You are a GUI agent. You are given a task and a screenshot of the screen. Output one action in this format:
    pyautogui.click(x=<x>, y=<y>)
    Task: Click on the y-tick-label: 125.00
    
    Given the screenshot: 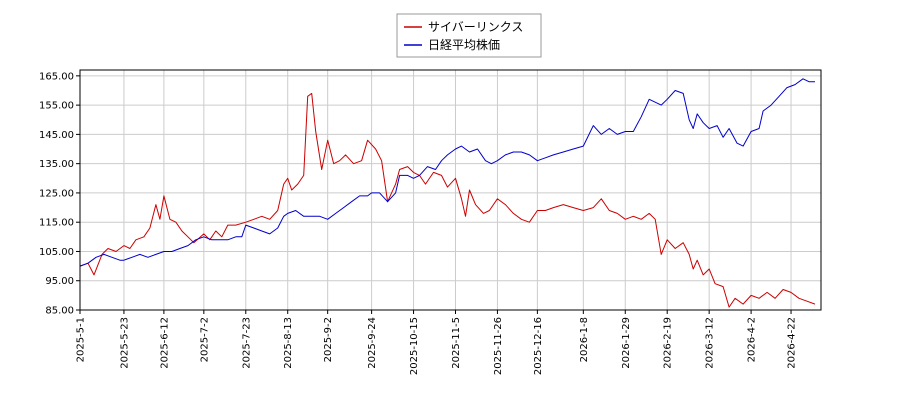 What is the action you would take?
    pyautogui.click(x=56, y=193)
    